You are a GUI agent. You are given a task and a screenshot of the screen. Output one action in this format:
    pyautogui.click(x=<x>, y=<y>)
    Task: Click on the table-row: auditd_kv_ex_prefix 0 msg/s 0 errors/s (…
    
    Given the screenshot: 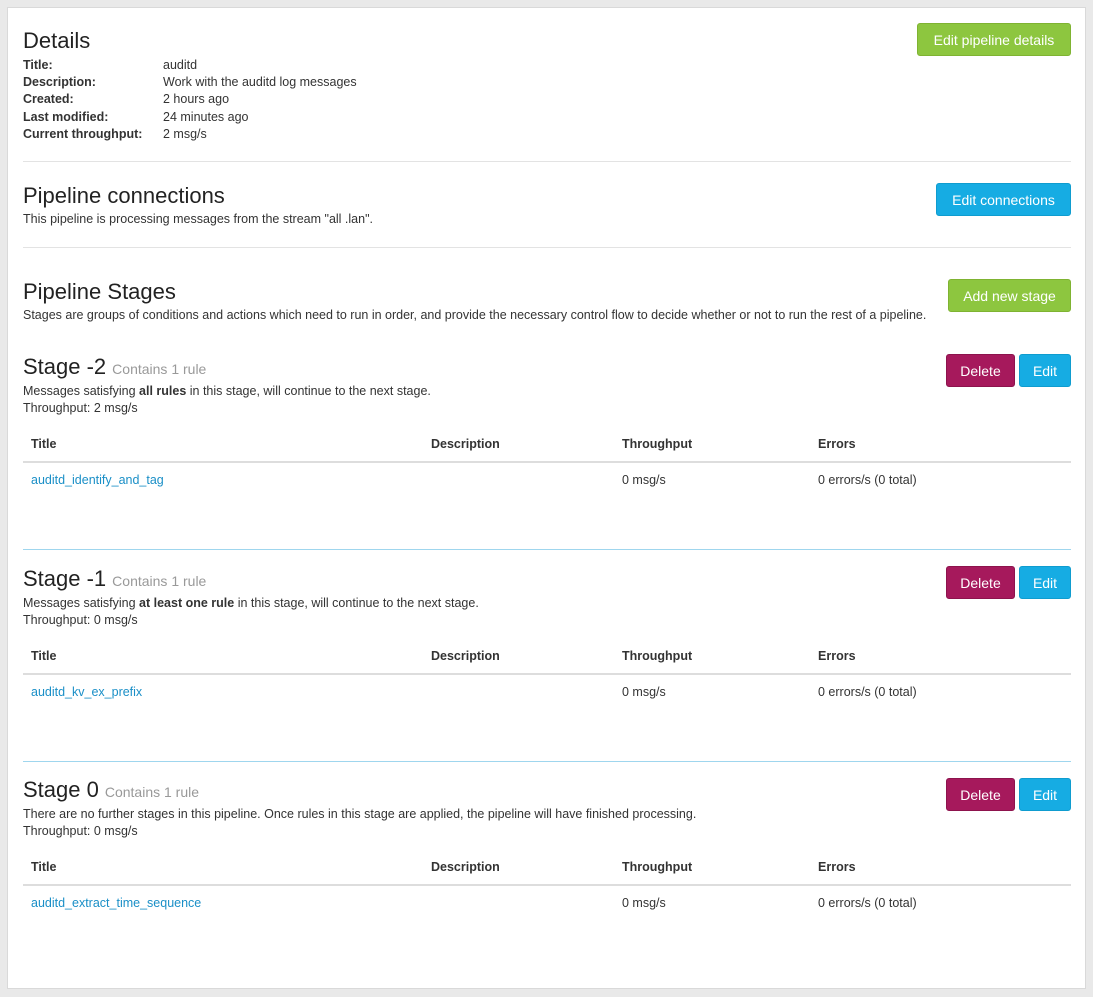 What is the action you would take?
    pyautogui.click(x=547, y=691)
    